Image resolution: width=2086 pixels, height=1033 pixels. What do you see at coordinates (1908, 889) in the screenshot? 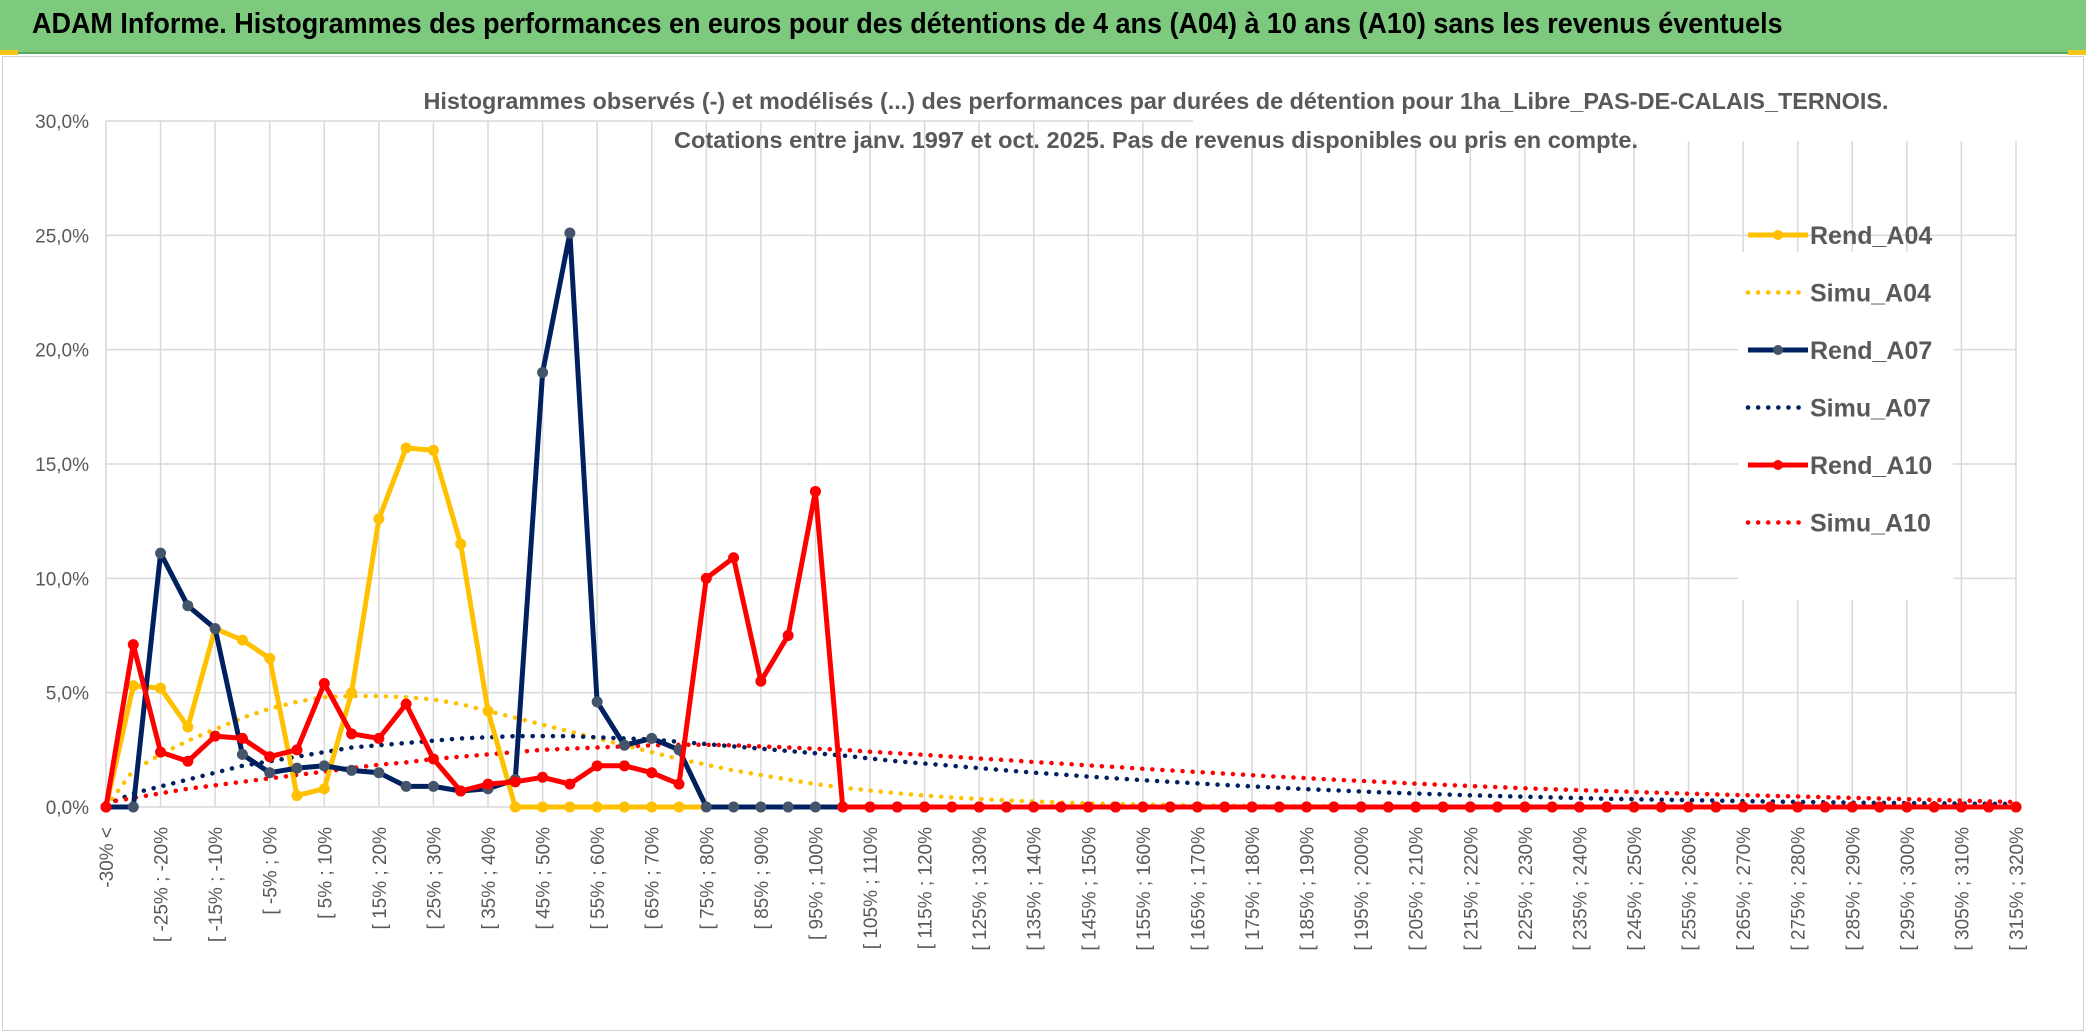
I see `x-tick-label: [ 295% ; 300%` at bounding box center [1908, 889].